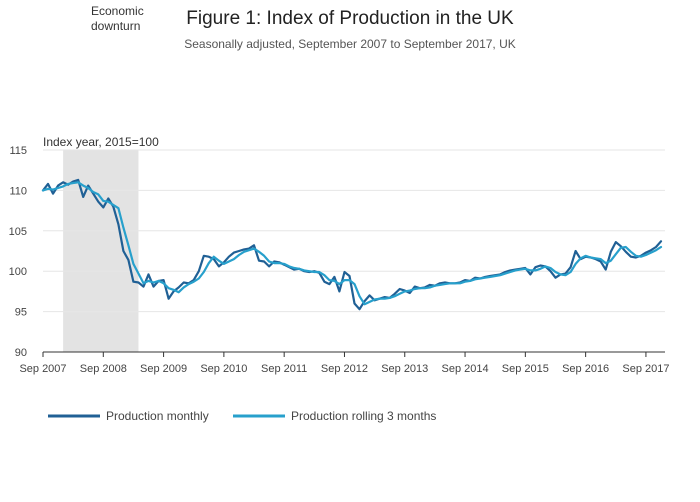  I want to click on x-tick-label: Sep 2014, so click(464, 369).